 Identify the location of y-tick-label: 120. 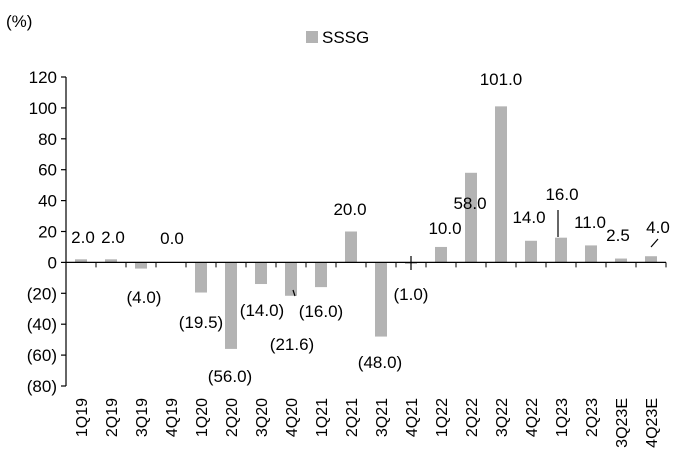
(43, 77).